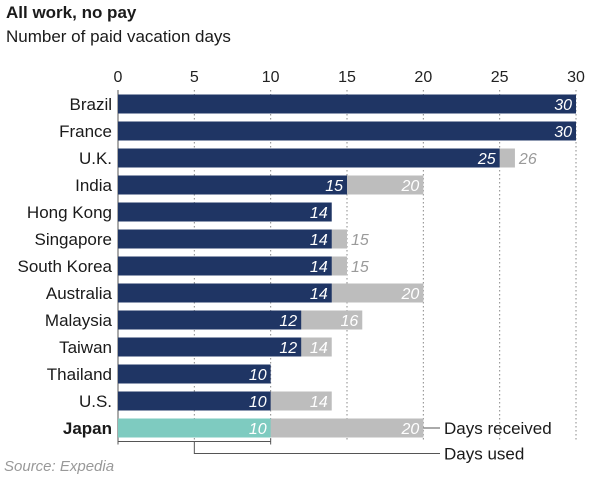 This screenshot has width=602, height=489. Describe the element at coordinates (334, 186) in the screenshot. I see `value-label-used: 15` at that location.